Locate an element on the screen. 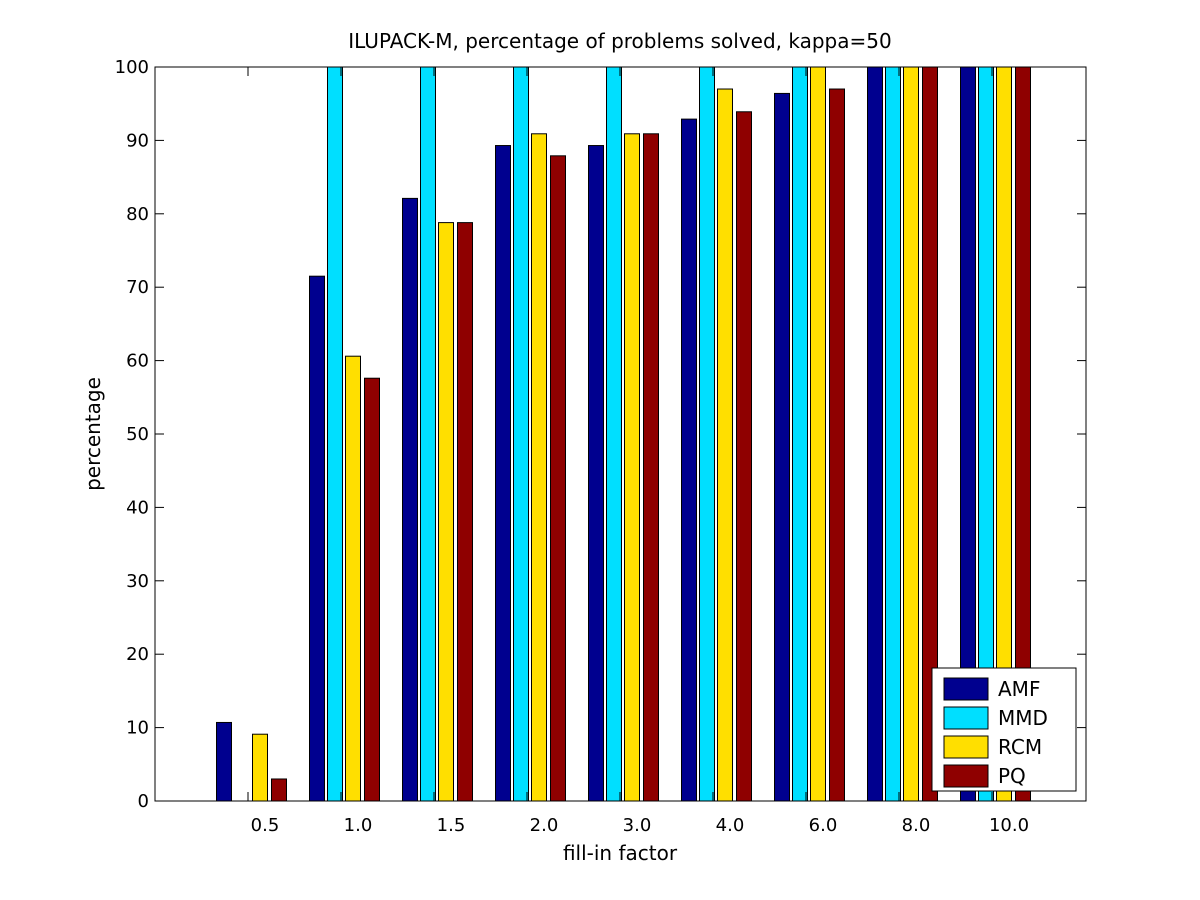 This screenshot has height=900, width=1200. x-tick-label: 3.0 is located at coordinates (637, 825).